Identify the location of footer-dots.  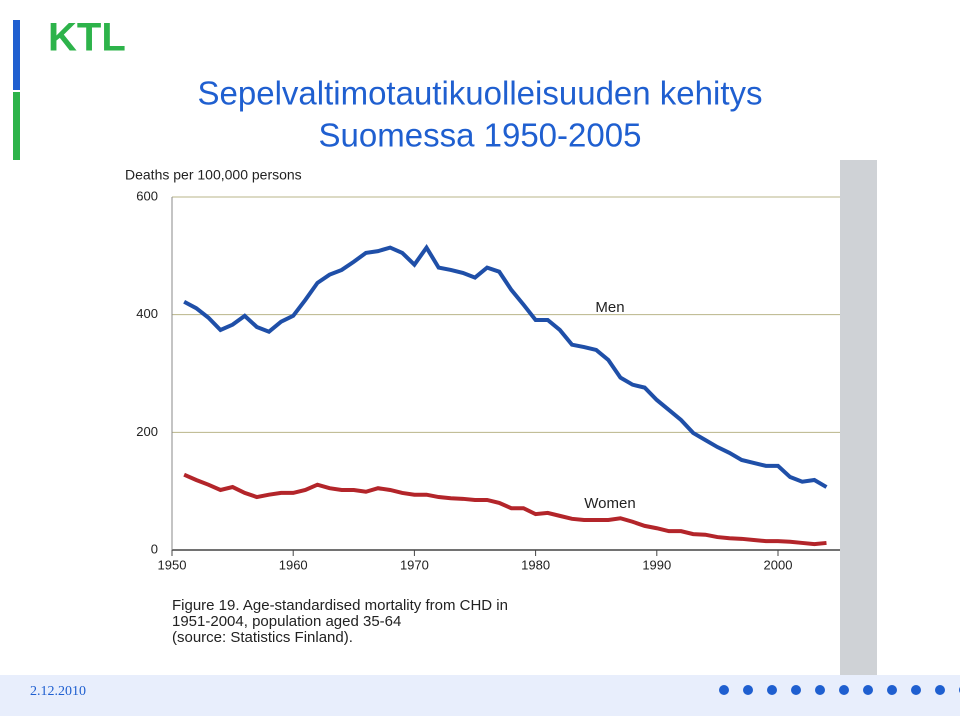
(839, 690).